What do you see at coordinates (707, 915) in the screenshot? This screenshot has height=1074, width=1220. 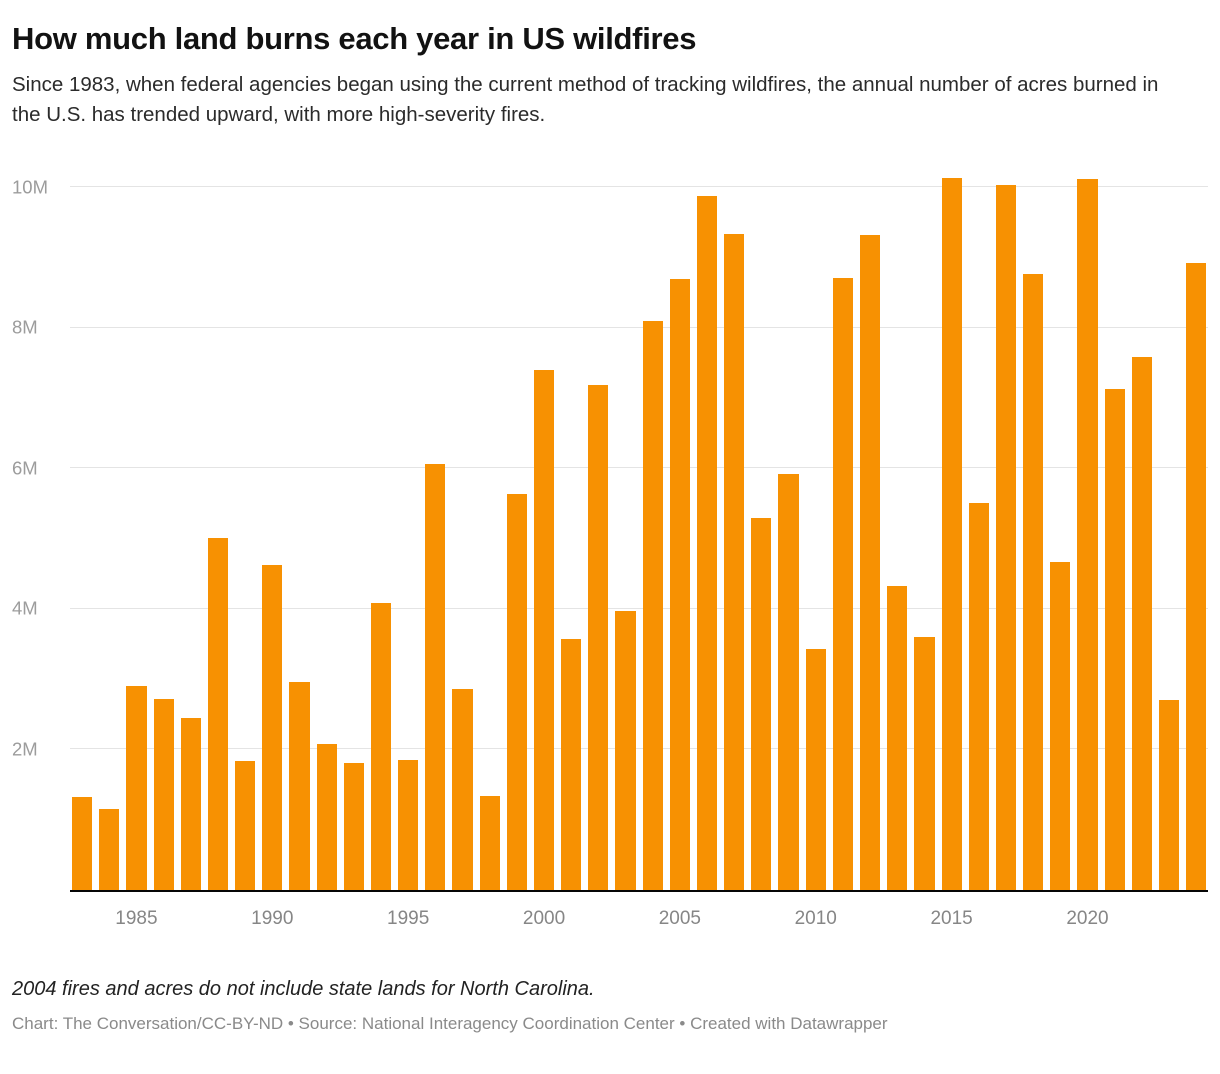 I see `x-axis-cell-2006` at bounding box center [707, 915].